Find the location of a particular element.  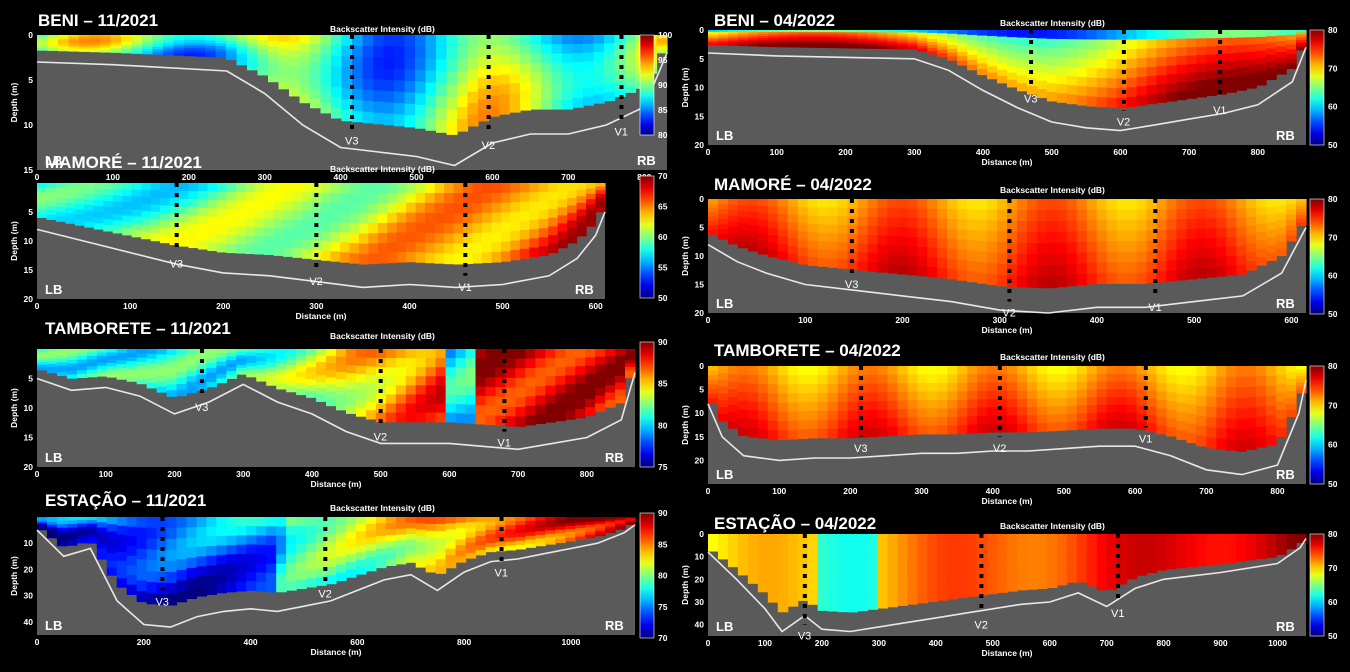

y-axis-label: Depth (m) is located at coordinates (14, 408).